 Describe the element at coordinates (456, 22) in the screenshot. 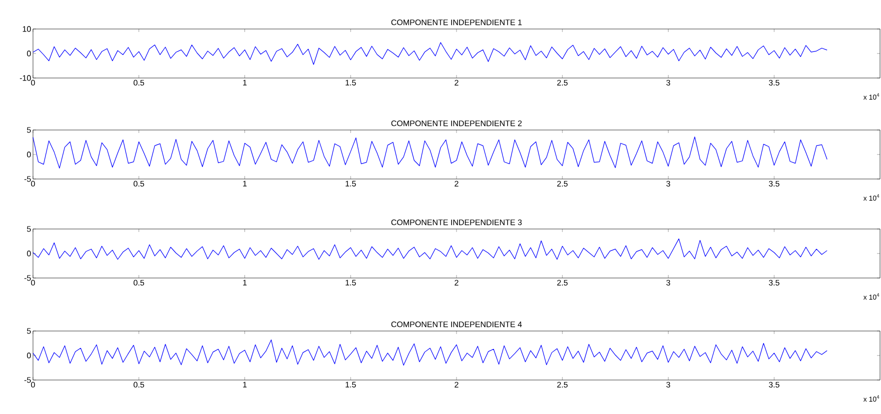

I see `chart-title: COMPONENTE INDEPENDIENTE 1` at that location.